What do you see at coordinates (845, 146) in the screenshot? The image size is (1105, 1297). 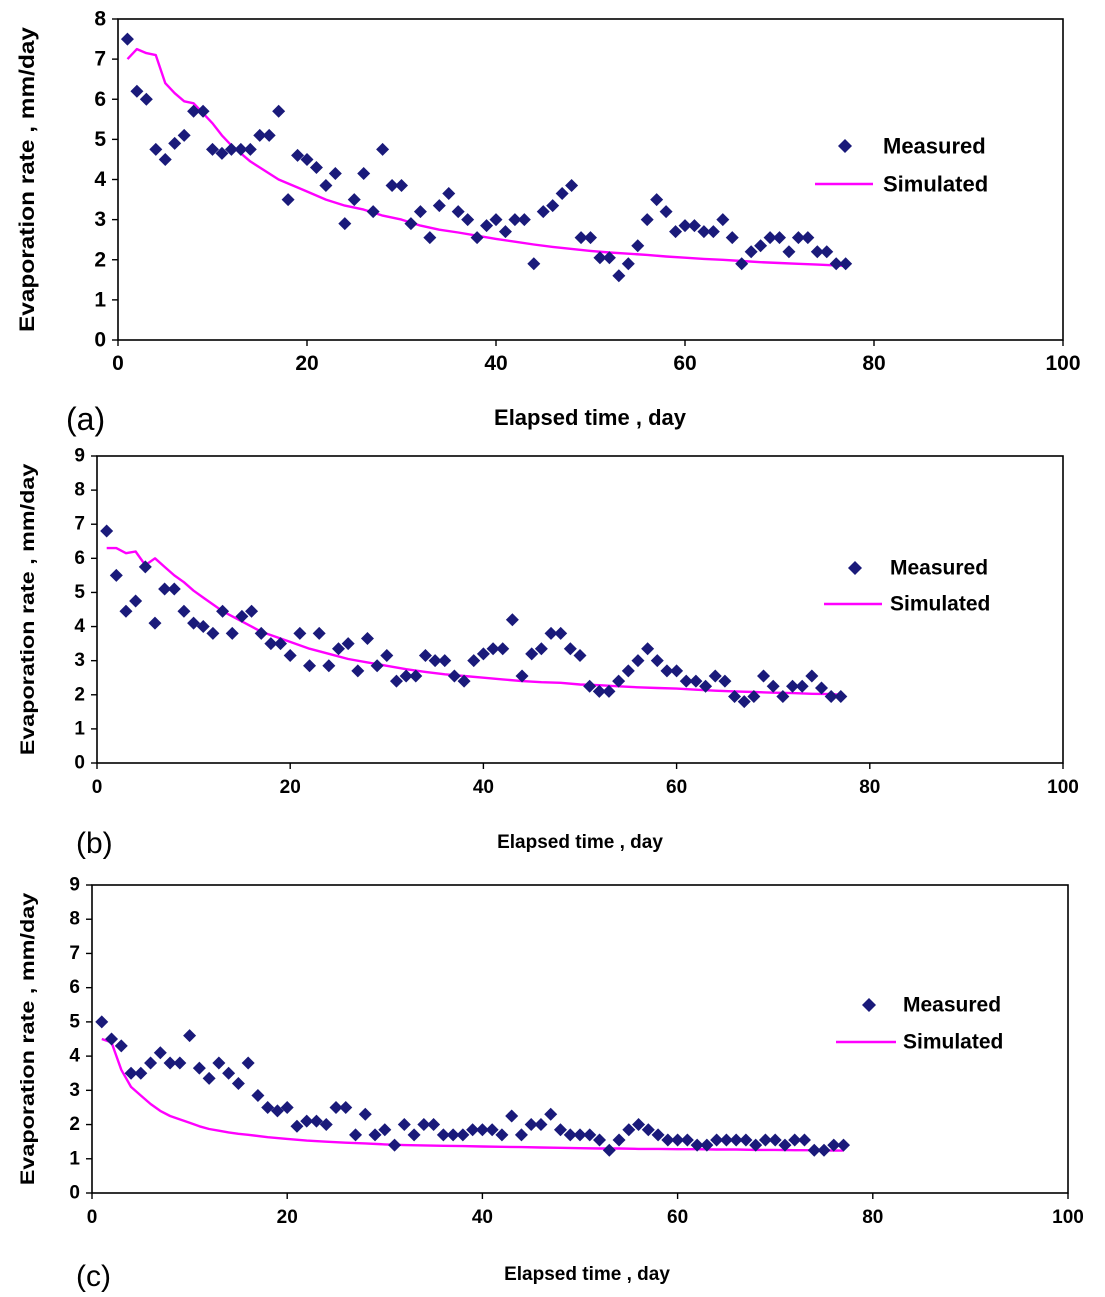 I see `legend-measured-marker` at bounding box center [845, 146].